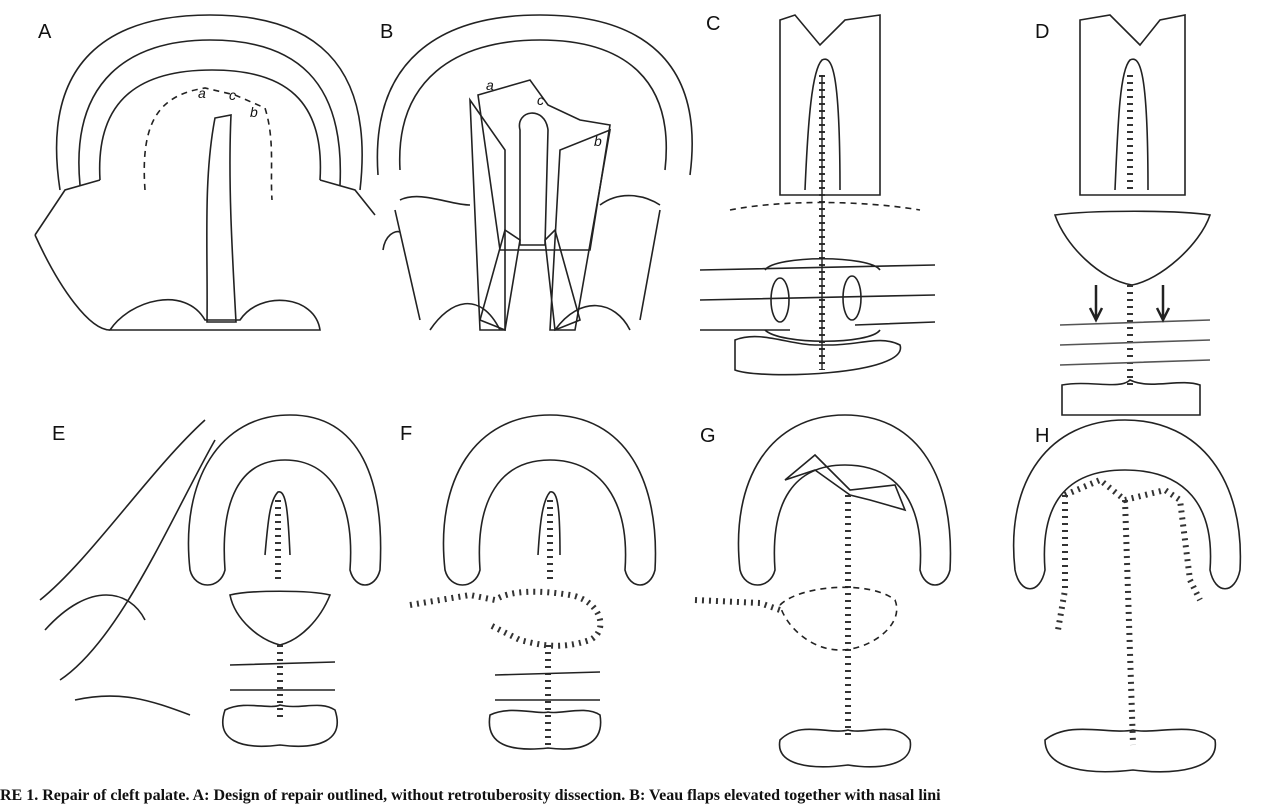 This screenshot has height=812, width=1272. I want to click on panel-label: E, so click(58, 434).